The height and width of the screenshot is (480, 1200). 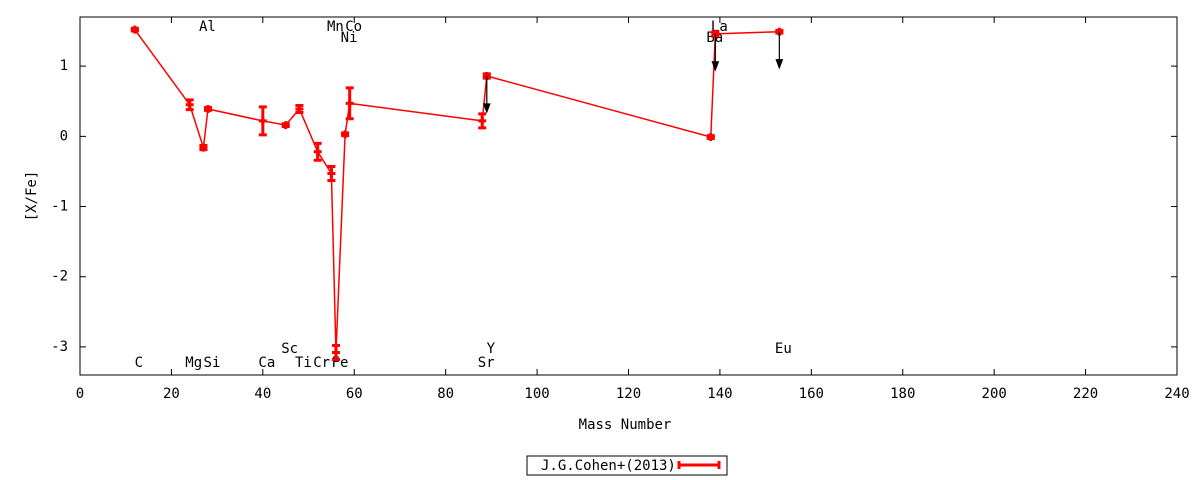 I want to click on element-label: Al, so click(x=207, y=27).